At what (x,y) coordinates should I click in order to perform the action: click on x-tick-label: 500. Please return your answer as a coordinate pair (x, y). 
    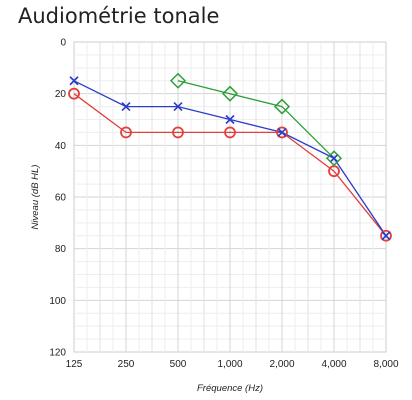
    Looking at the image, I should click on (178, 364).